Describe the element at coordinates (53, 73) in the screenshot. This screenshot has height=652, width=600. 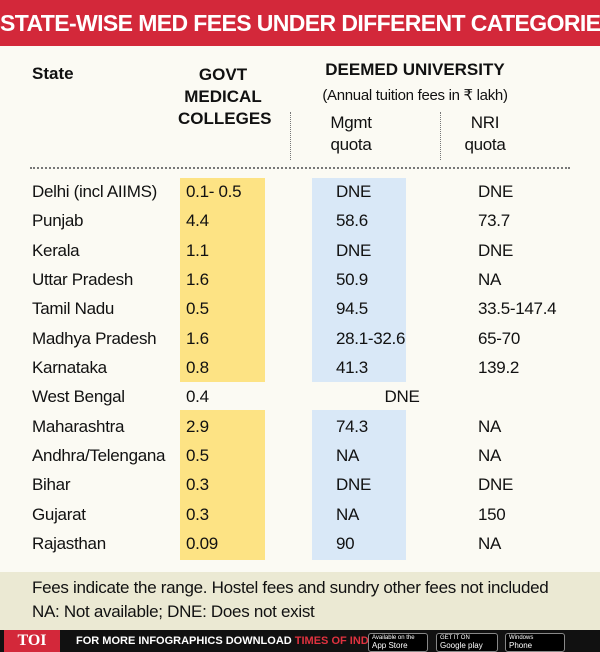
I see `state-header: State` at that location.